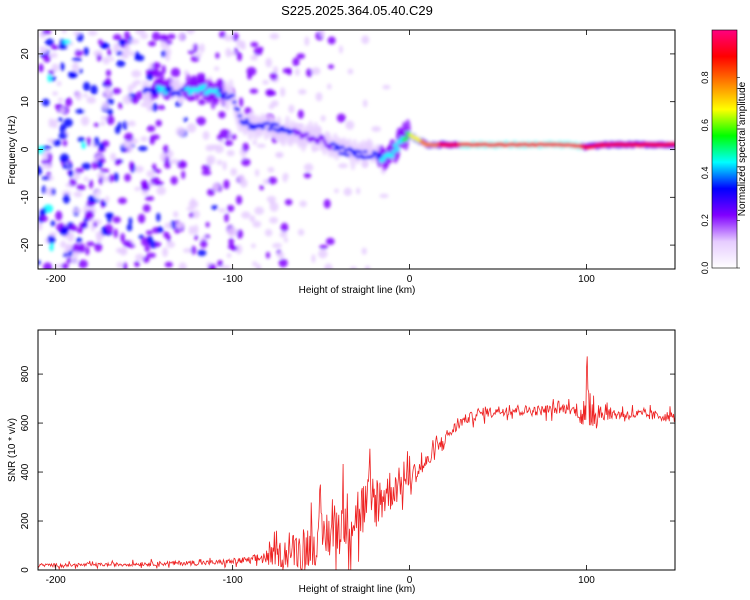  I want to click on snr-x-tick-label: 0, so click(410, 580).